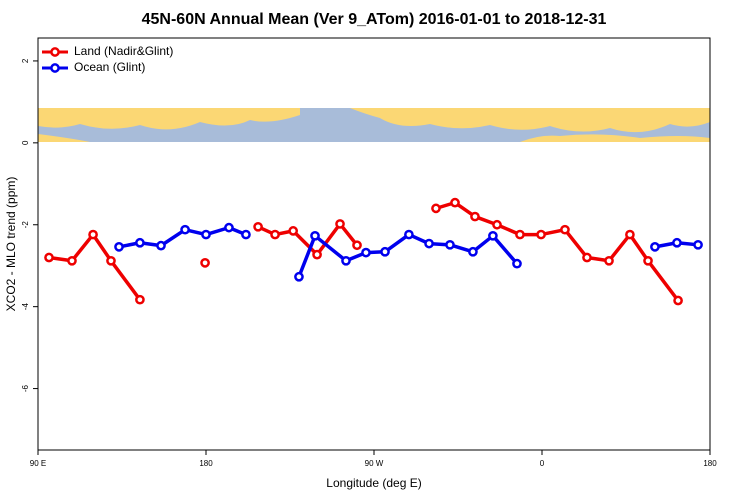 This screenshot has height=500, width=750. Describe the element at coordinates (374, 463) in the screenshot. I see `x-tick-label: 90 W` at that location.